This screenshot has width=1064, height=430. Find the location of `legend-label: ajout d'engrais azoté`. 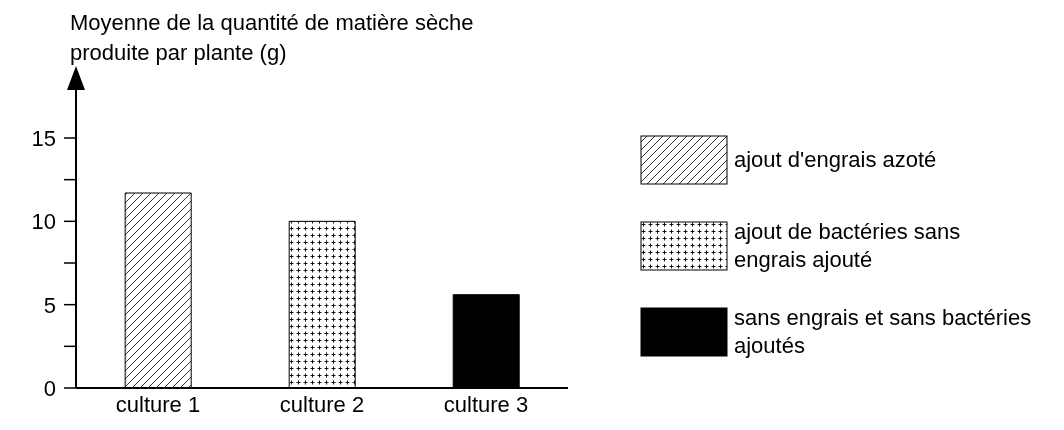

legend-label: ajout d'engrais azoté is located at coordinates (836, 160).